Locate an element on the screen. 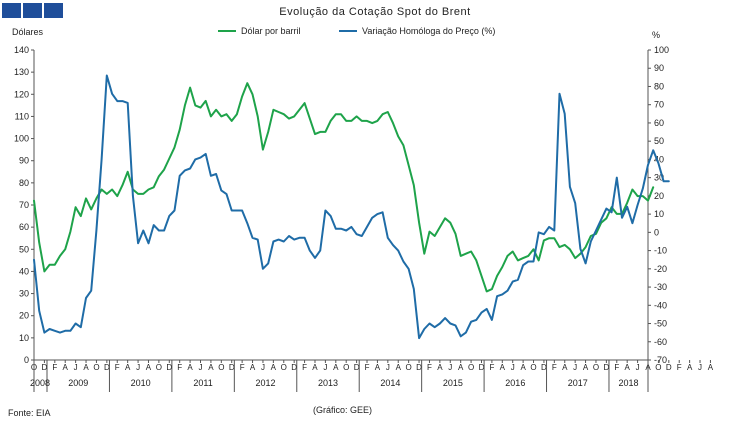 The height and width of the screenshot is (425, 750). x-year-label: 2016 is located at coordinates (515, 383).